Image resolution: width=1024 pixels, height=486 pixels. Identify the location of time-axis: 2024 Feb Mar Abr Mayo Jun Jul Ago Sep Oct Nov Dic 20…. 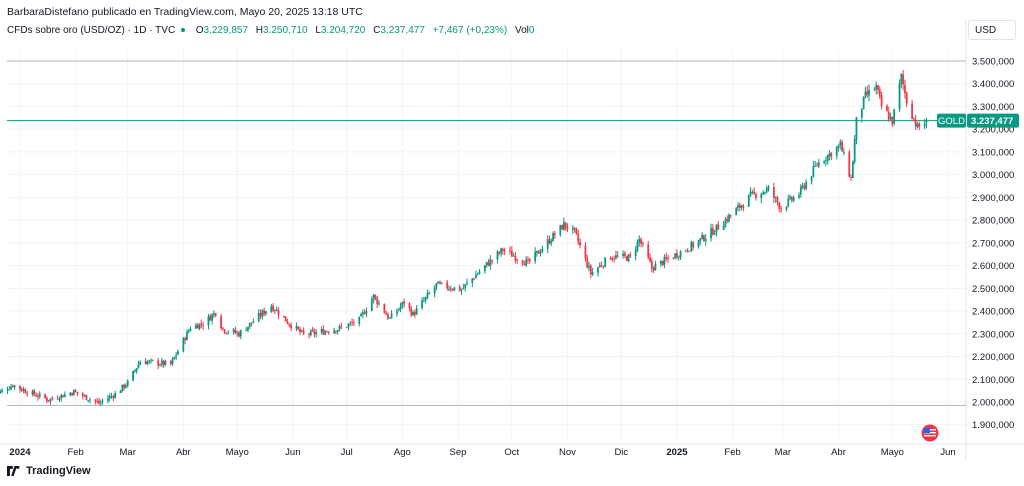
(482, 452).